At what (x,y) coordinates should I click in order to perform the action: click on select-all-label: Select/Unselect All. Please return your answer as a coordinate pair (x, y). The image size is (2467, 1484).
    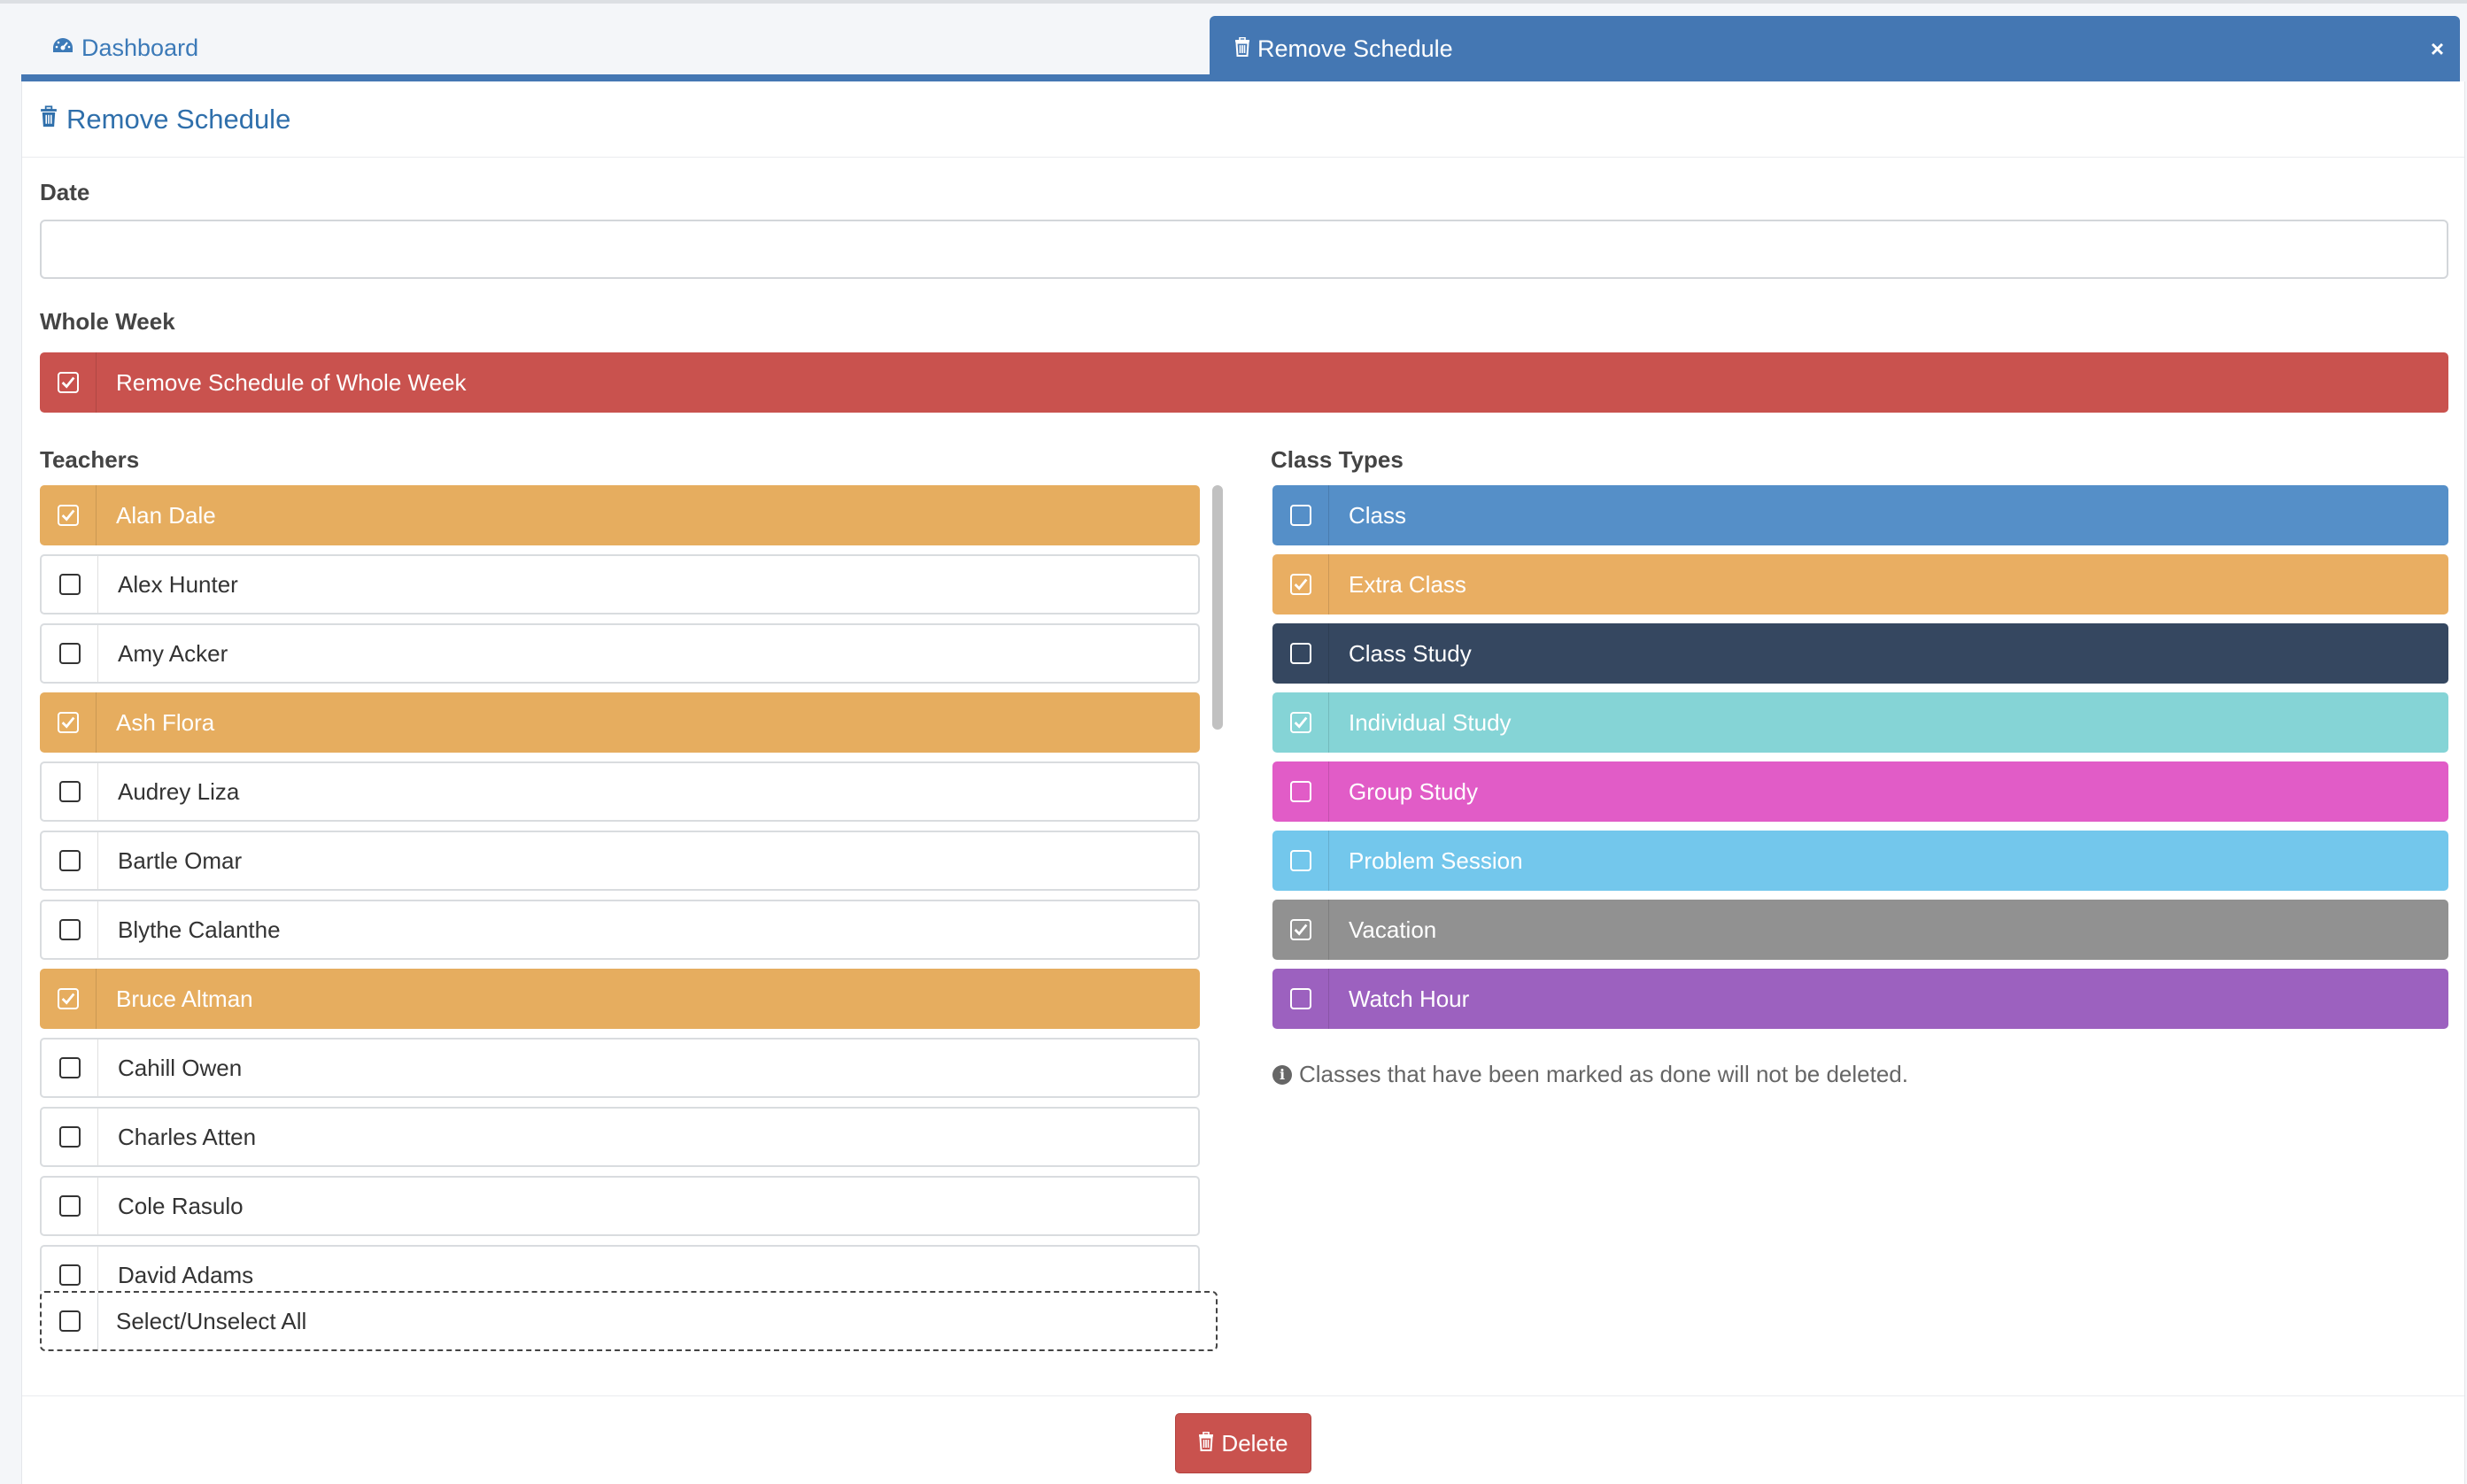
    Looking at the image, I should click on (211, 1320).